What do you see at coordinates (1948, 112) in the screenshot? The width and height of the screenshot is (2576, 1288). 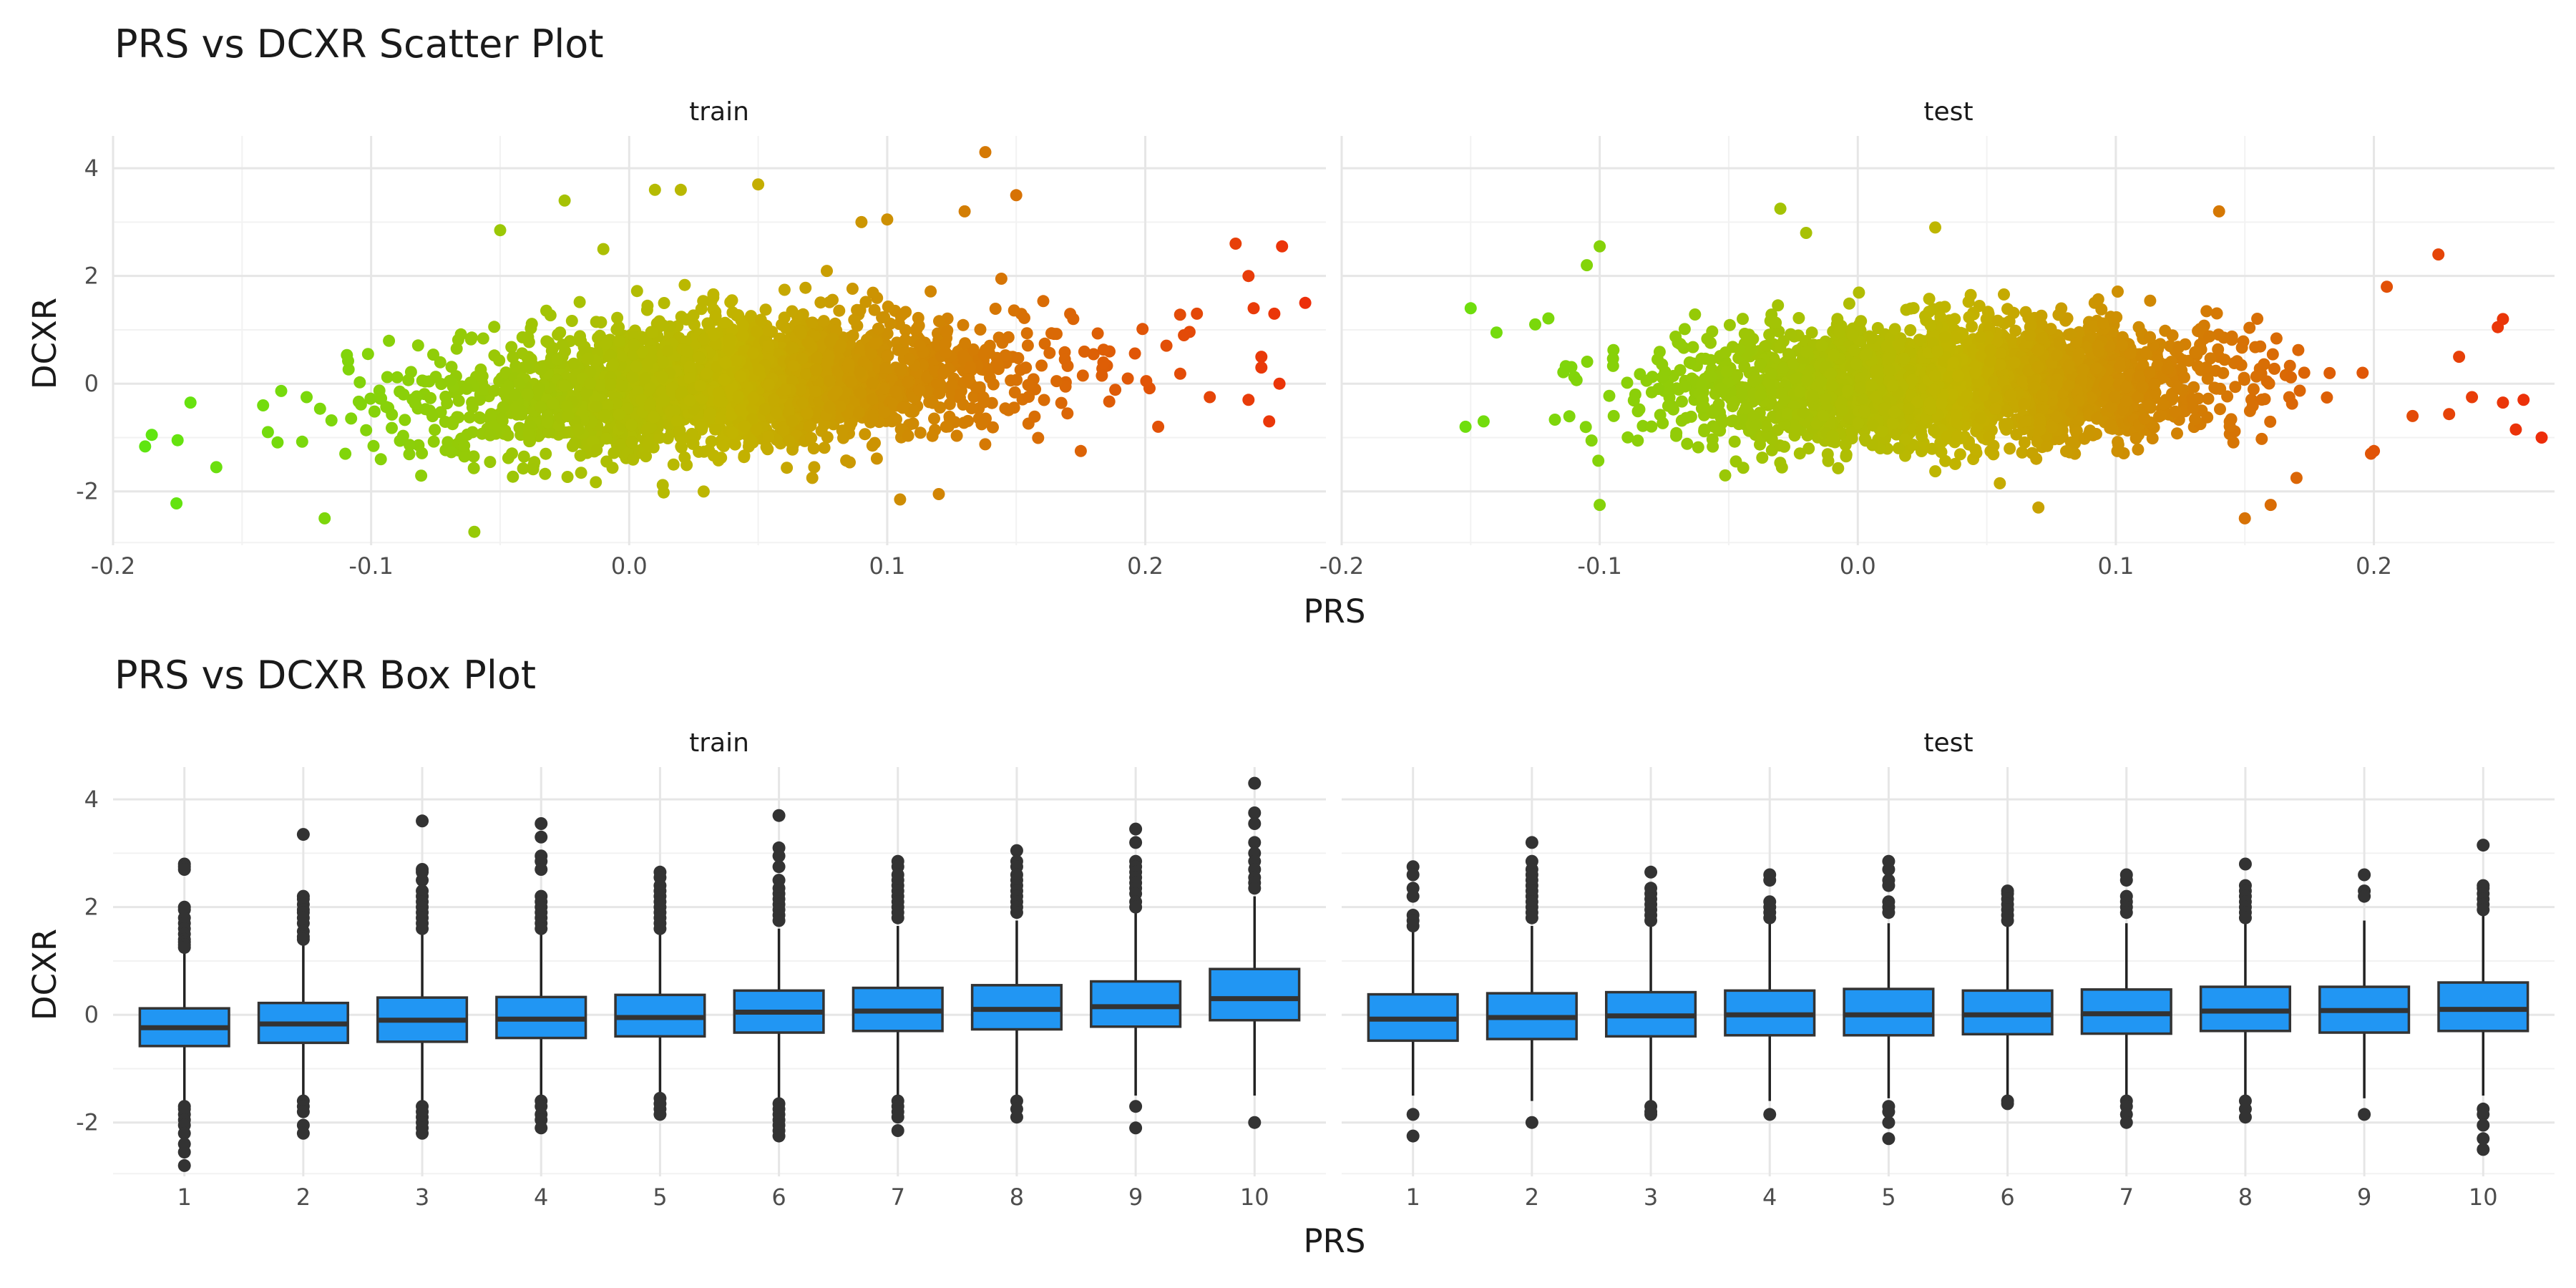 I see `scatter-strip-test: test` at bounding box center [1948, 112].